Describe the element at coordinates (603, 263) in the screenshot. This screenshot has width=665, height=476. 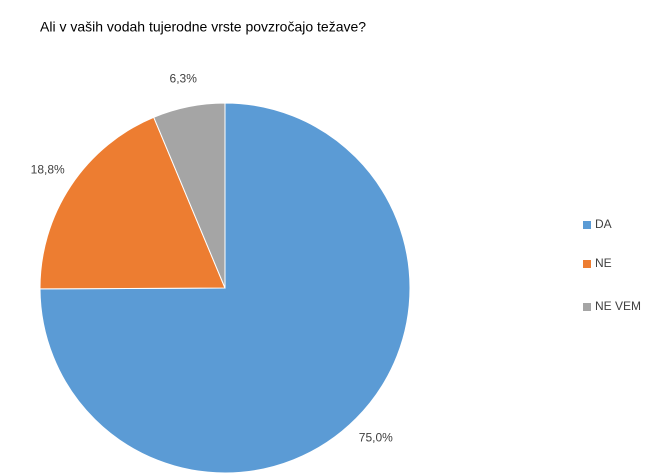
I see `legend-label: NE` at that location.